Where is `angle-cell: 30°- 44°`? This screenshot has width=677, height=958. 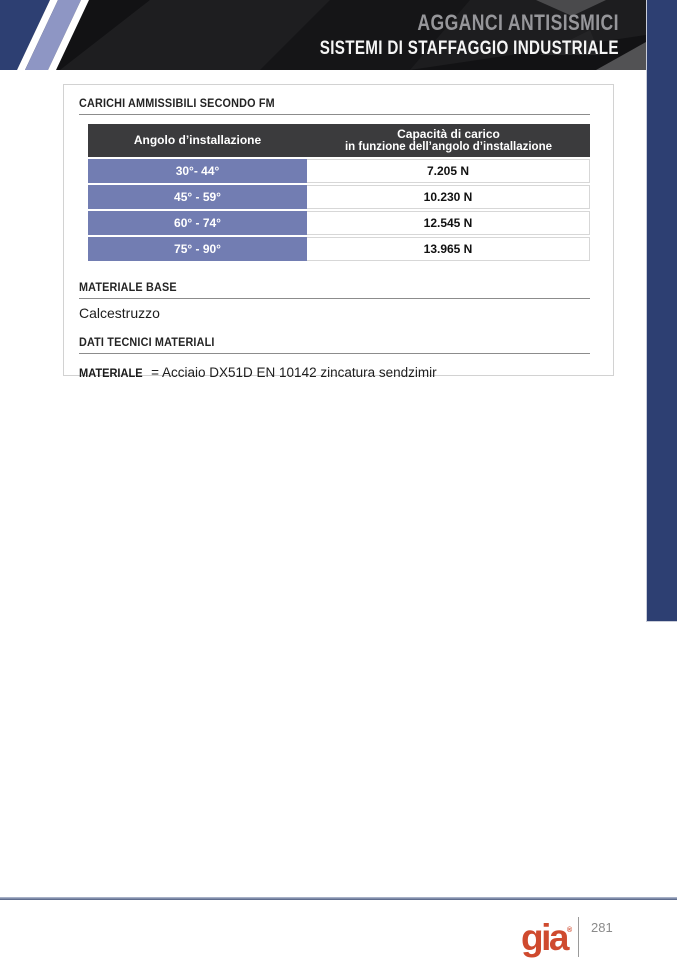 angle-cell: 30°- 44° is located at coordinates (197, 171).